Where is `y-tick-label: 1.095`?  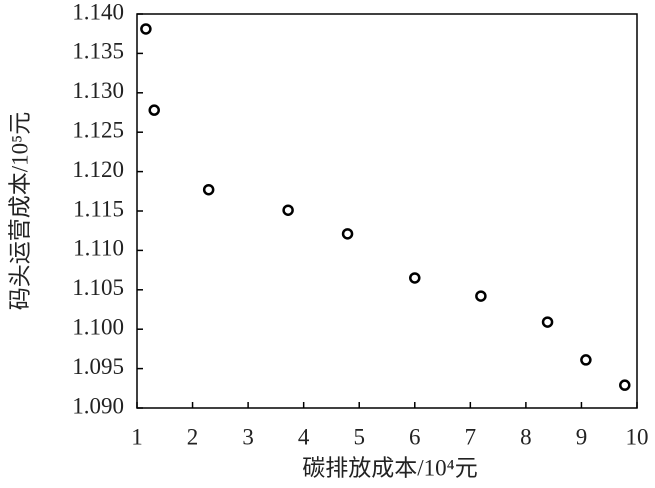 y-tick-label: 1.095 is located at coordinates (98, 366).